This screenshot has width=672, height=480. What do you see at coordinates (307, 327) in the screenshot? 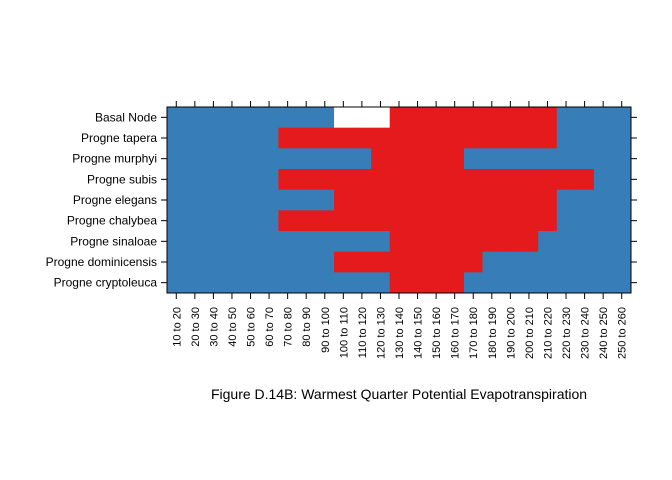
I see `x-tick-label: 80 to 90` at bounding box center [307, 327].